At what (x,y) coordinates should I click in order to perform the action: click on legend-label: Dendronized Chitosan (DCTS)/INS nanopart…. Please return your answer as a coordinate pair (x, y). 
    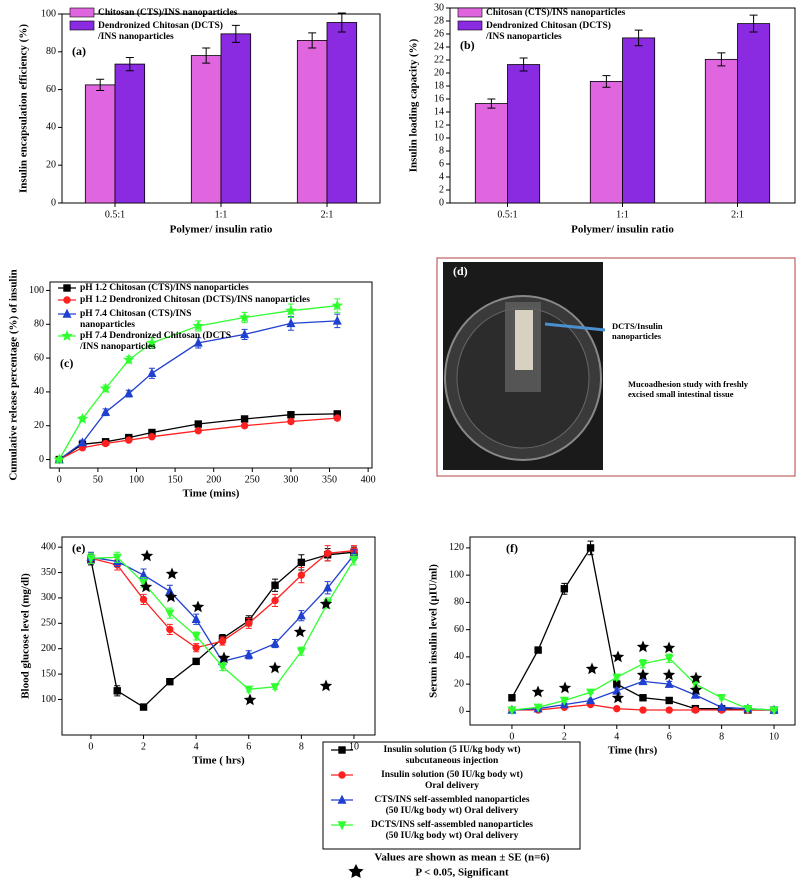
    Looking at the image, I should click on (160, 31).